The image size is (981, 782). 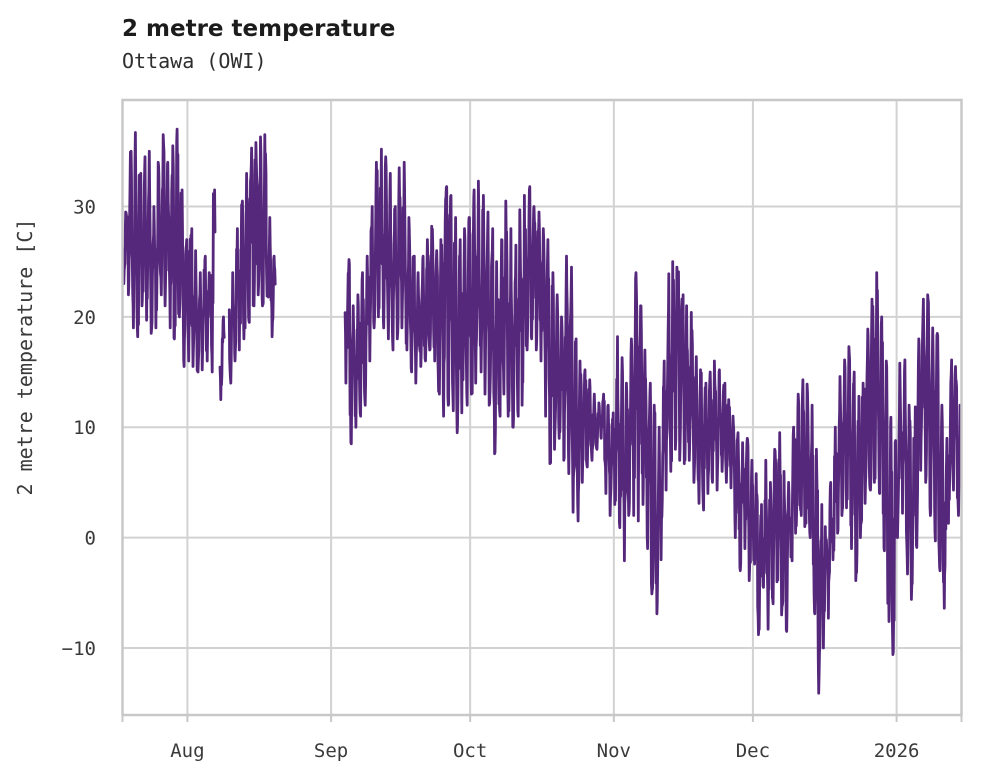 I want to click on x-tick-label: Dec, so click(x=753, y=751).